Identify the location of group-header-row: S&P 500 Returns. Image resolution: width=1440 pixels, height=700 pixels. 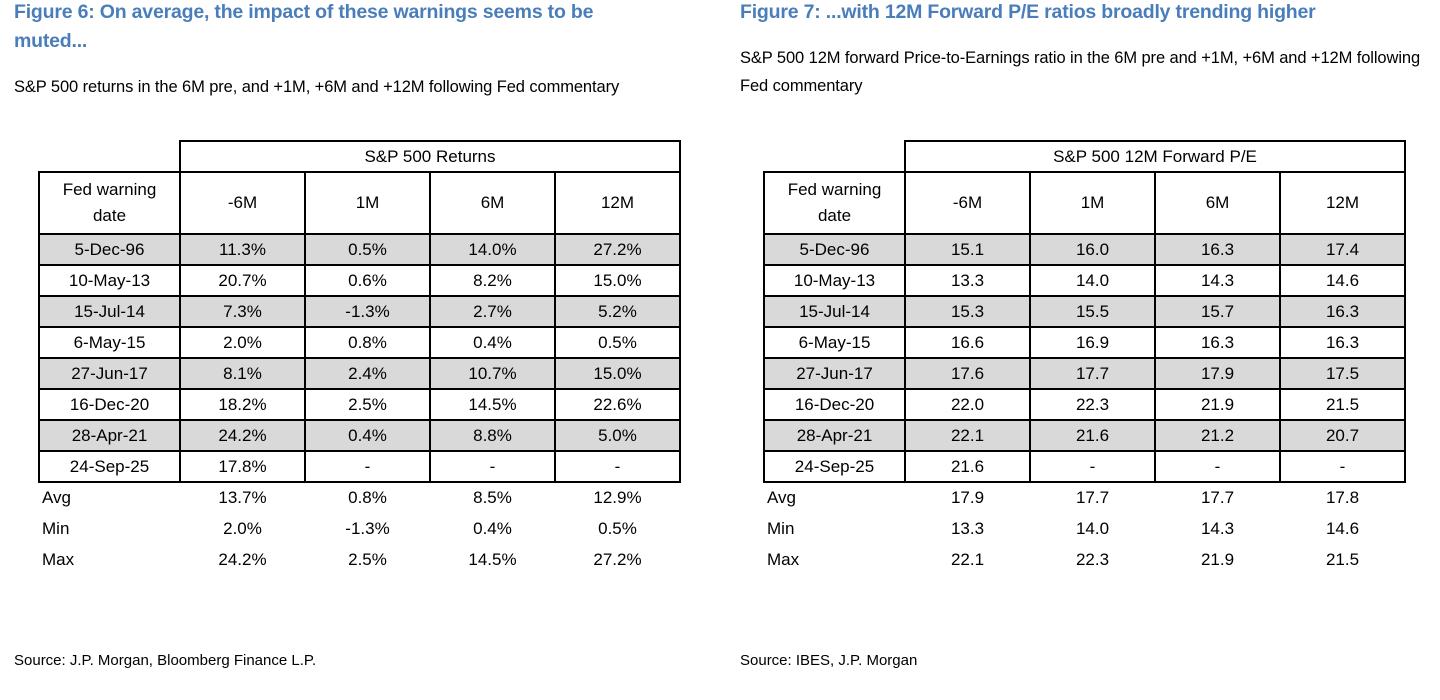
(360, 156).